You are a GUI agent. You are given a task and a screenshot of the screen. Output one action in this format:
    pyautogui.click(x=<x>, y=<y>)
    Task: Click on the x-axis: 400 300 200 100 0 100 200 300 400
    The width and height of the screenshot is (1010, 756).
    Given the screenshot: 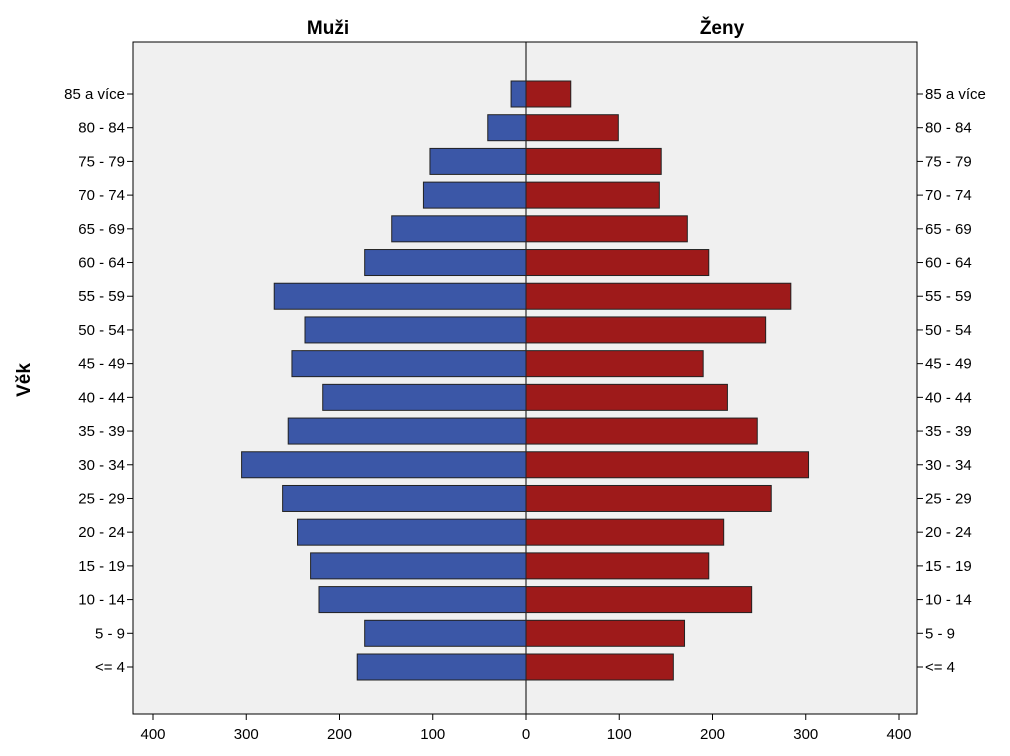 What is the action you would take?
    pyautogui.click(x=526, y=728)
    